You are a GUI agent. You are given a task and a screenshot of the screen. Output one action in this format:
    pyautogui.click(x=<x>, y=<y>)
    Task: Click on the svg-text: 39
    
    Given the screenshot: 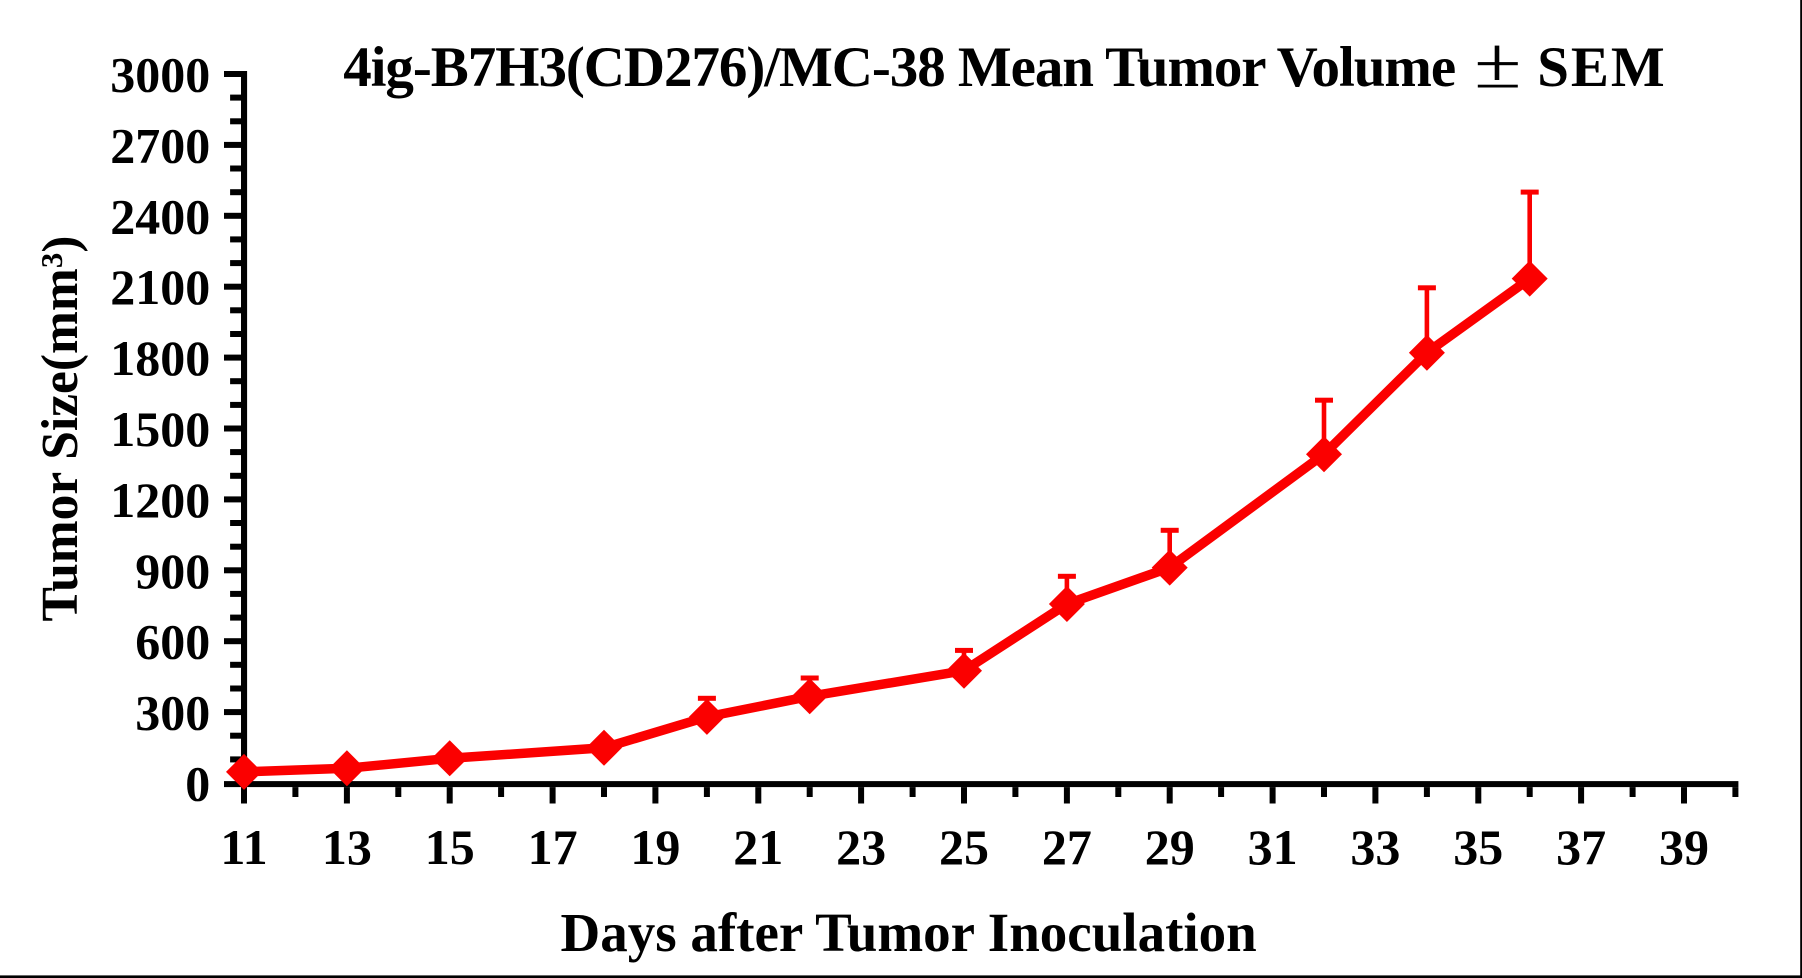 What is the action you would take?
    pyautogui.click(x=1684, y=847)
    